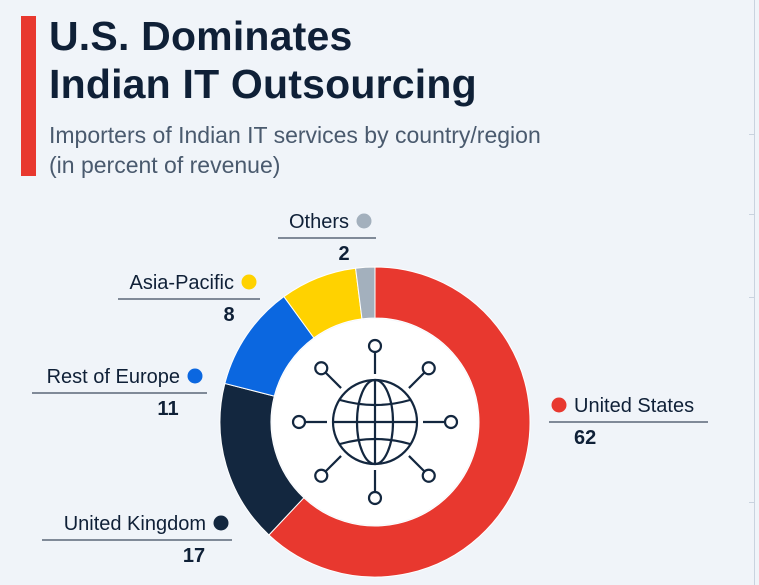  Describe the element at coordinates (28, 96) in the screenshot. I see `title-accent-bar` at that location.